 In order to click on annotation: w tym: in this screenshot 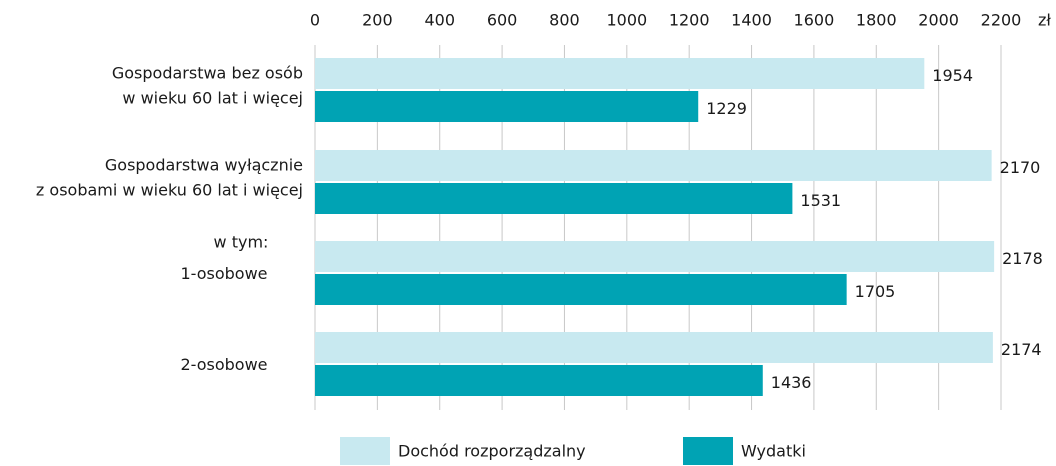, I will do `click(241, 242)`.